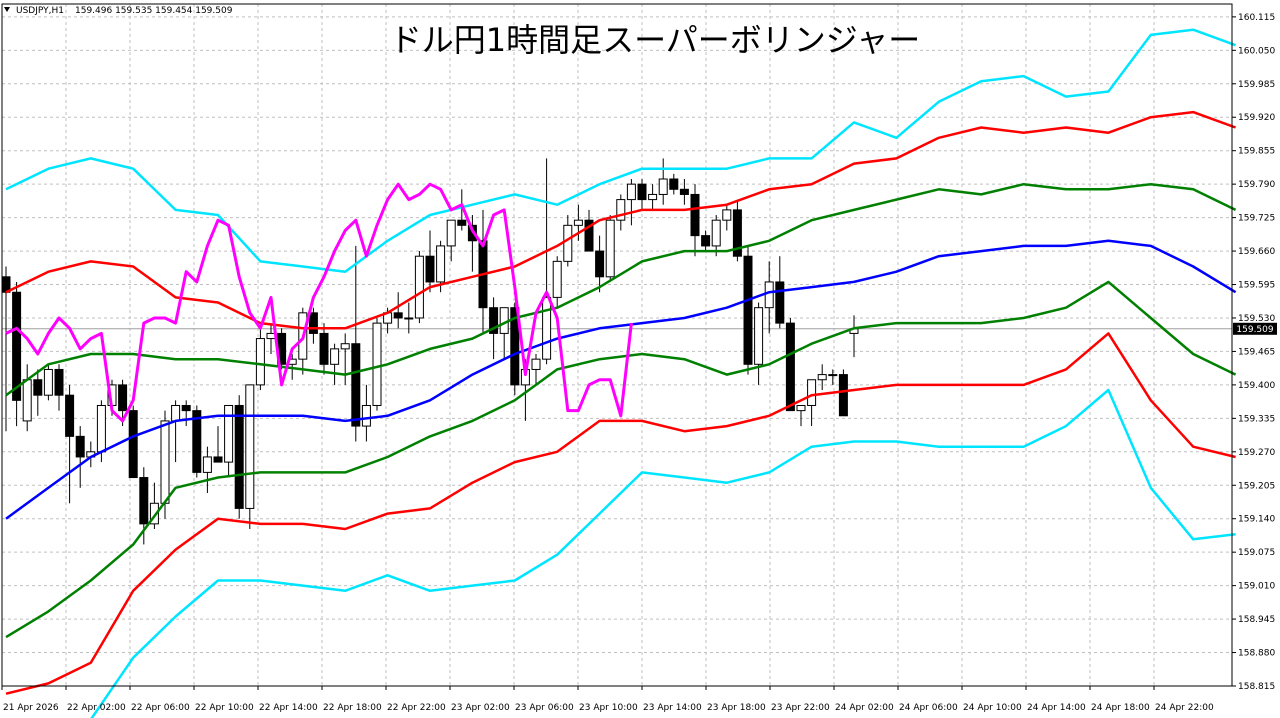 The image size is (1280, 718). I want to click on x-tick-label: 22 Apr 06:00, so click(160, 708).